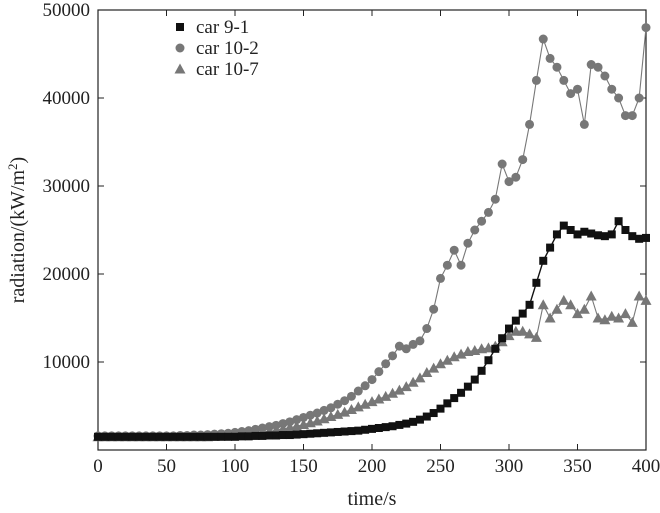  I want to click on x-tick-label: 50, so click(166, 466).